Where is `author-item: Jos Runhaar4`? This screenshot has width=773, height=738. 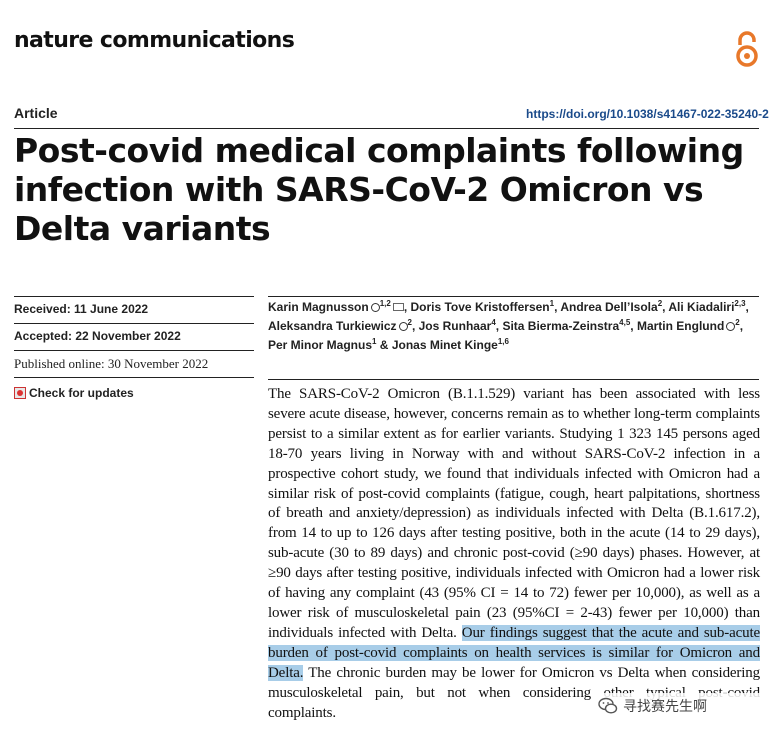
author-item: Jos Runhaar4 is located at coordinates (457, 326).